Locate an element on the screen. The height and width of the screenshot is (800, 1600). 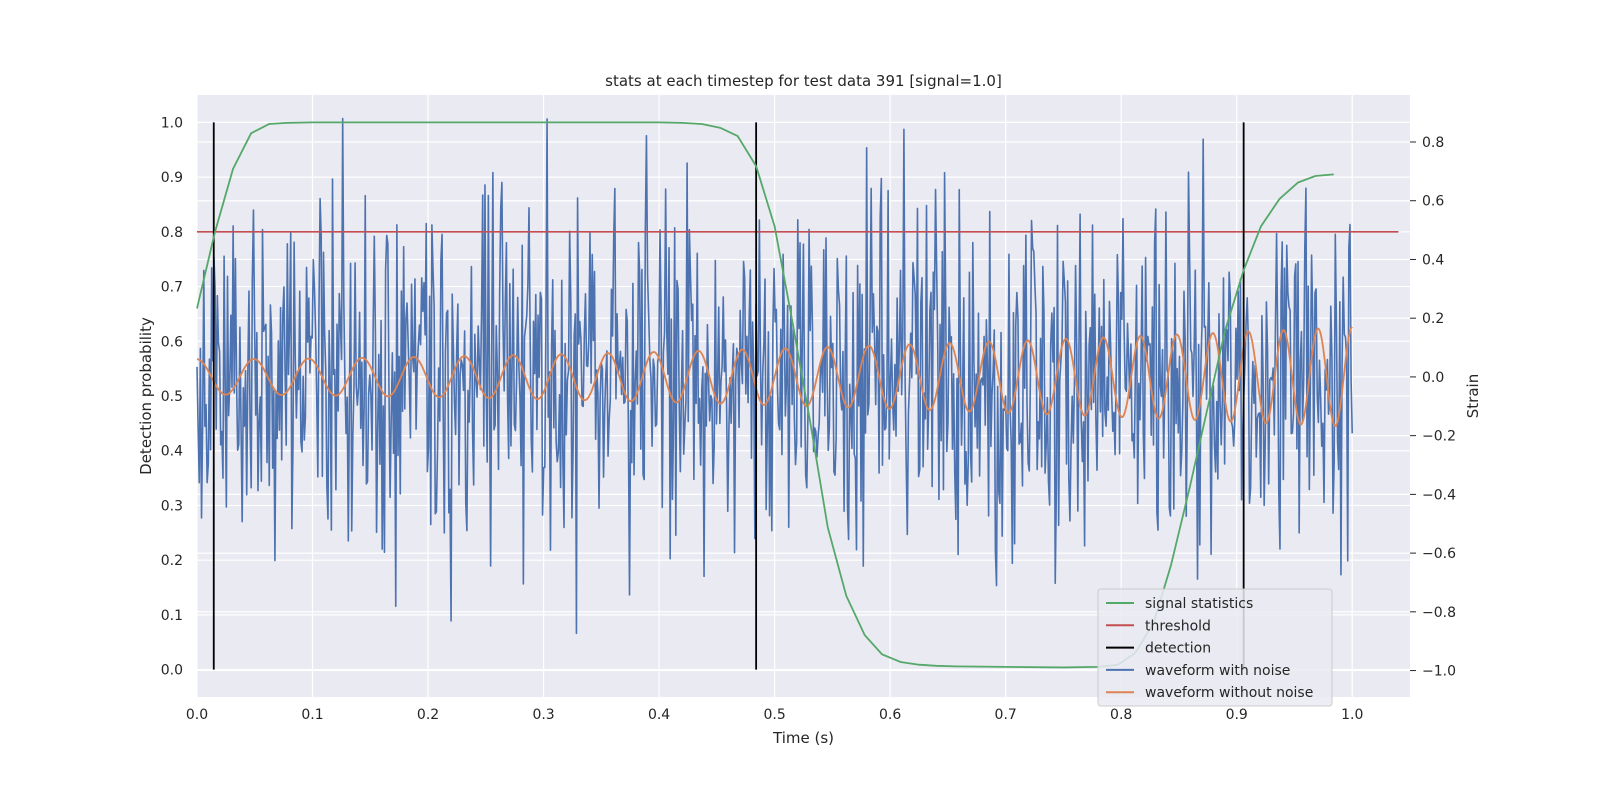
y2-axis-label: Strain is located at coordinates (1473, 396).